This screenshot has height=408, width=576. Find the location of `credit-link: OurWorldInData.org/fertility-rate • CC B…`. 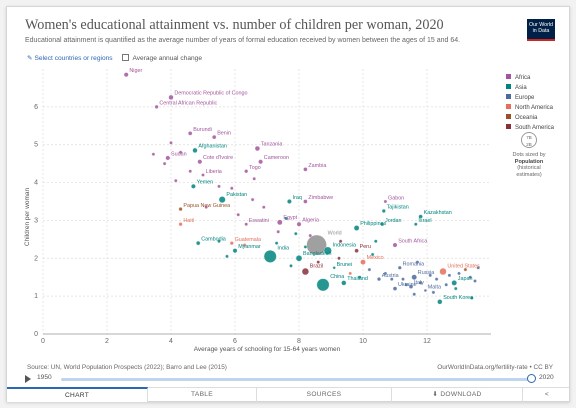

credit-link: OurWorldInData.org/fertility-rate • CC B… is located at coordinates (495, 367).